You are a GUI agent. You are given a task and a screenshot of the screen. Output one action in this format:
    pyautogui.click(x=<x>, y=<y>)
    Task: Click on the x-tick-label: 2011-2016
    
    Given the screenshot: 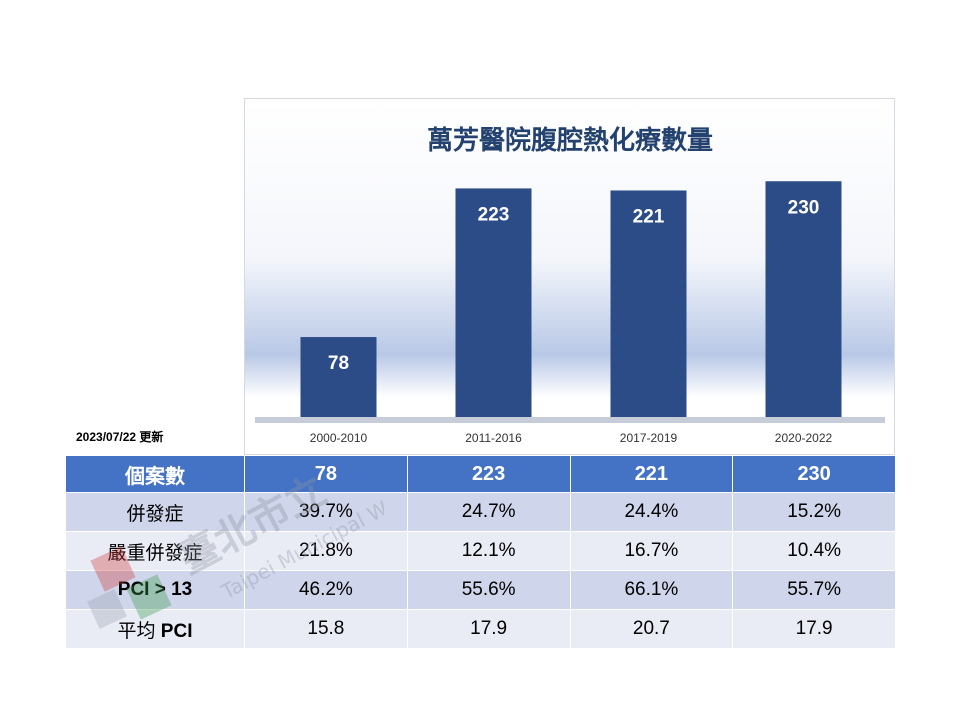 What is the action you would take?
    pyautogui.click(x=493, y=438)
    